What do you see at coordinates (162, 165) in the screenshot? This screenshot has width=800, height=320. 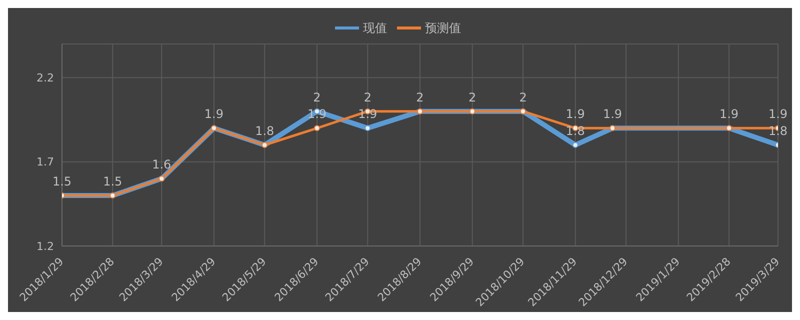 I see `data-label: 1.6` at bounding box center [162, 165].